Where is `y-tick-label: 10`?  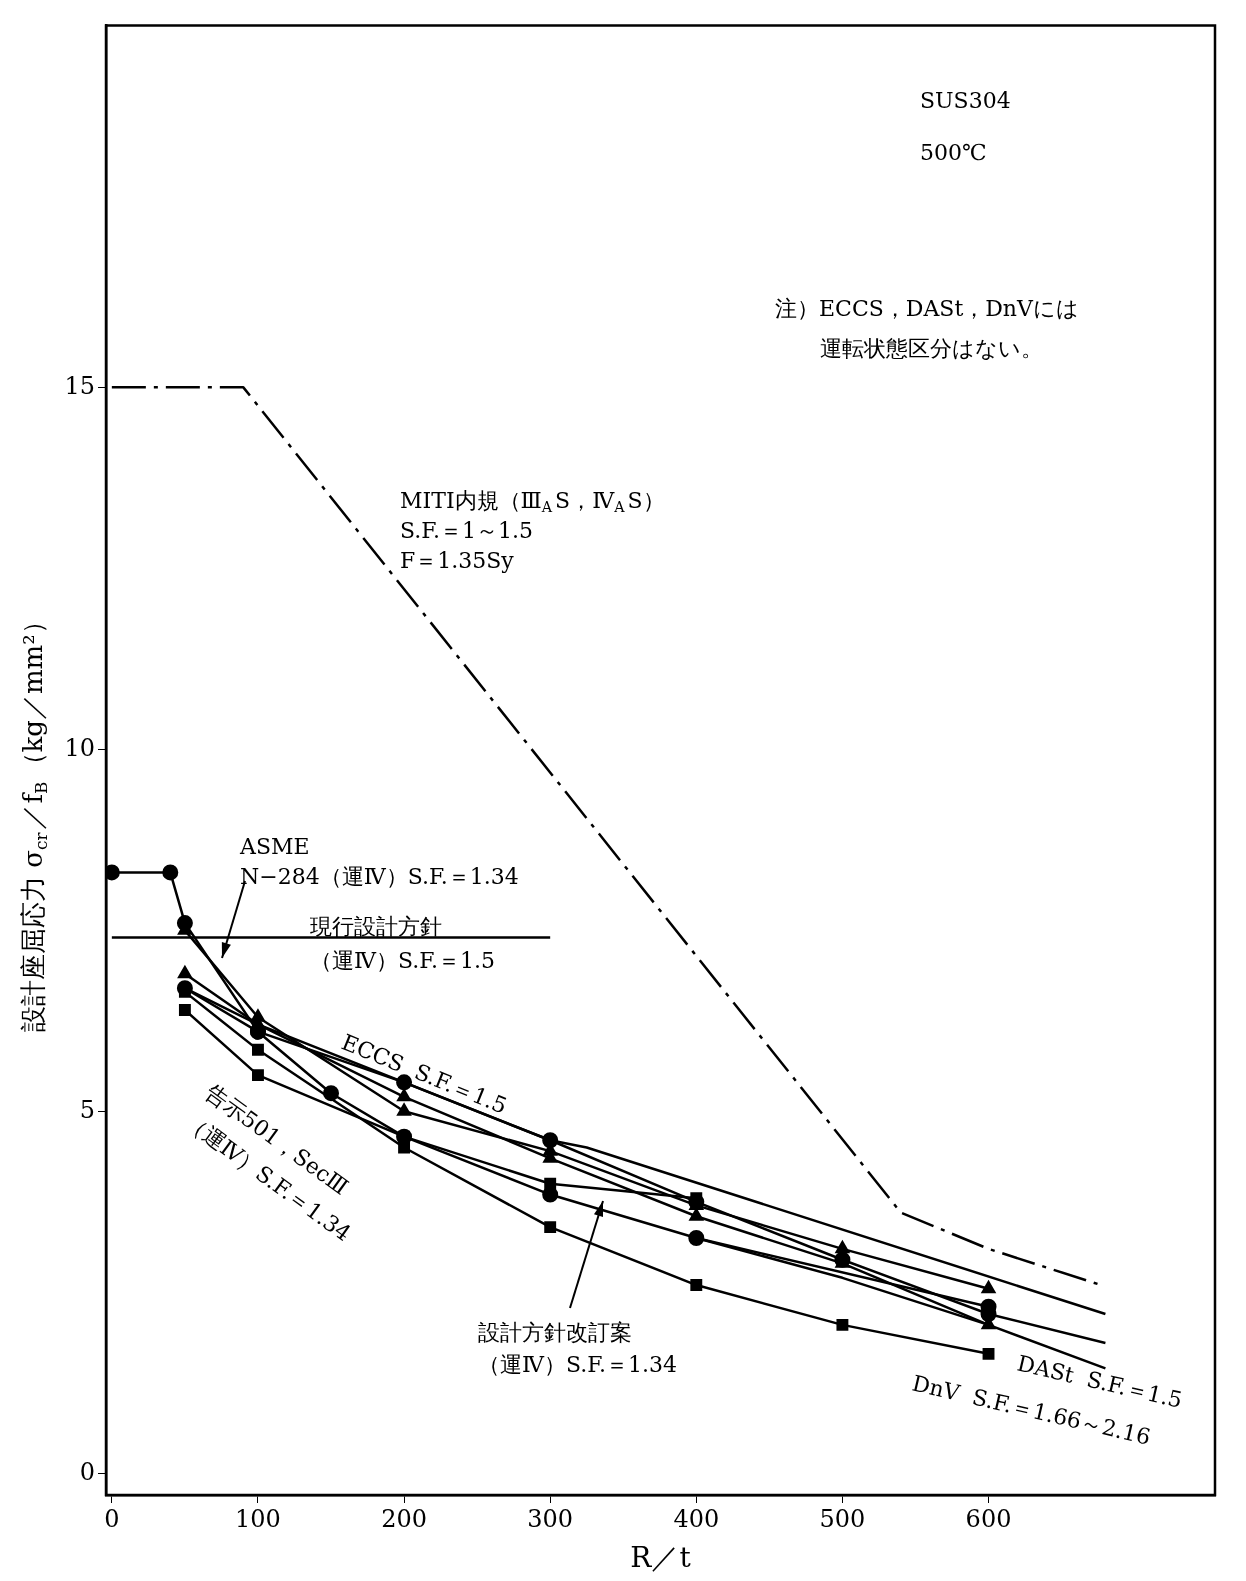
y-tick-label: 10 is located at coordinates (79, 747).